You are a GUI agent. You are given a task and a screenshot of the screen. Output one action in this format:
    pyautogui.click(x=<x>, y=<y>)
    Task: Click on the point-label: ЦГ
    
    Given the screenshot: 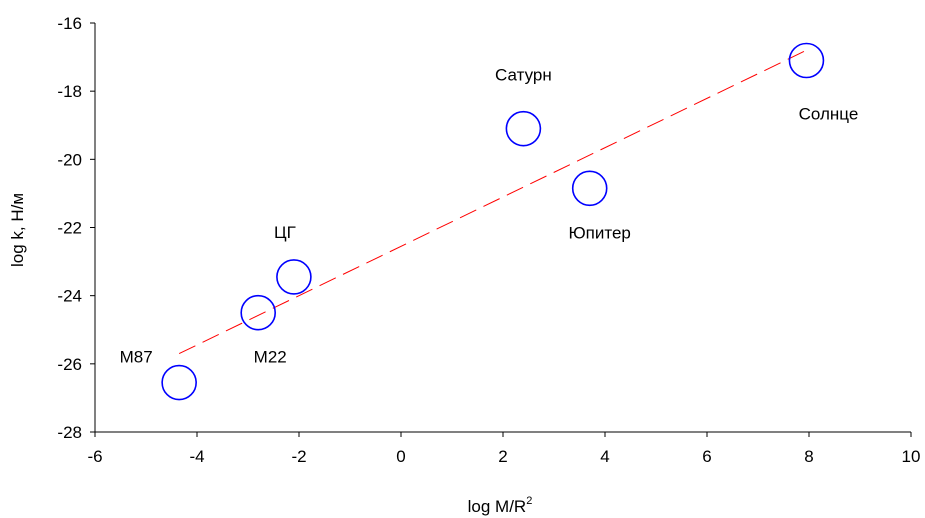 What is the action you would take?
    pyautogui.click(x=285, y=232)
    